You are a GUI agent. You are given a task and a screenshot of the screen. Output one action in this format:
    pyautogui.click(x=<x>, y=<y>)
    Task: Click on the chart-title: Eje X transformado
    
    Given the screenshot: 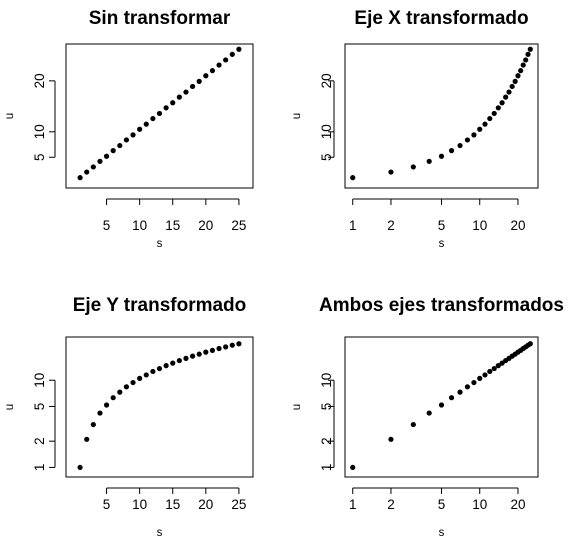 What is the action you would take?
    pyautogui.click(x=441, y=18)
    